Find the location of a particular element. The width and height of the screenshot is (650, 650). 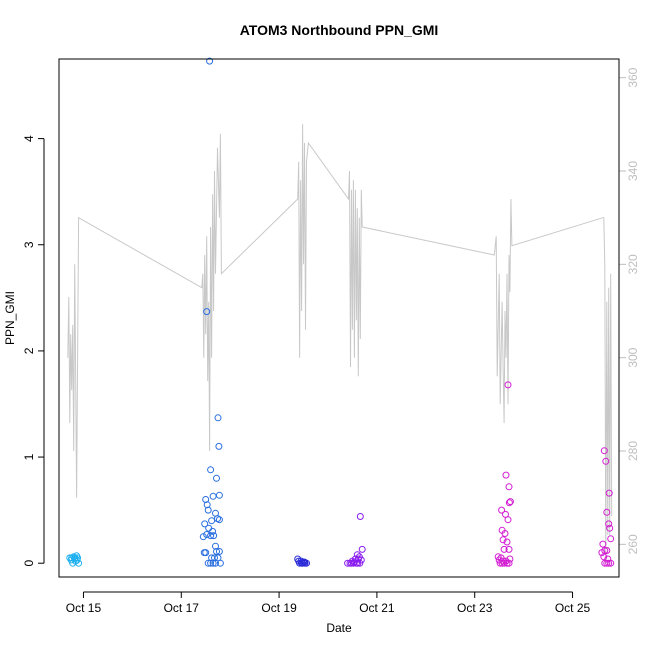

y-tick-label: 0 is located at coordinates (29, 563).